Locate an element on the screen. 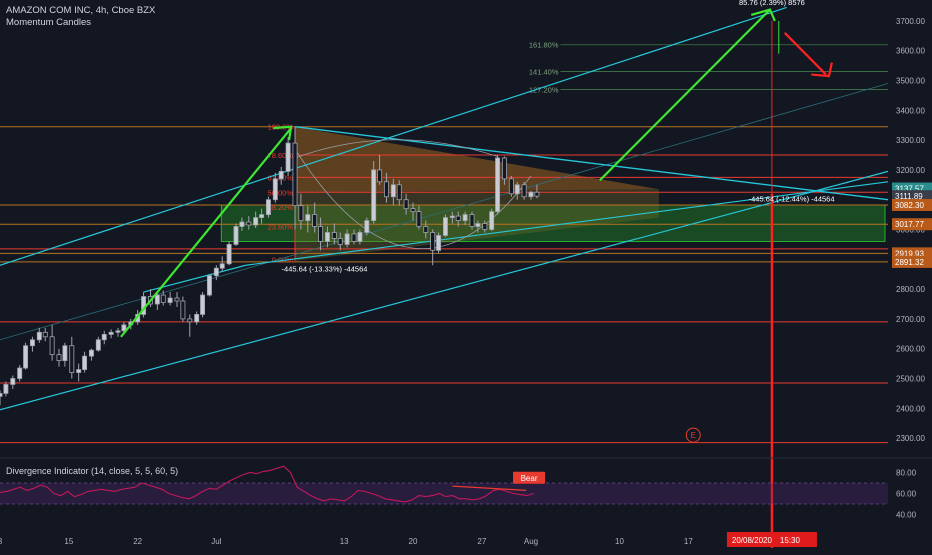 This screenshot has width=932, height=555. price-label: 2919.93 is located at coordinates (909, 253).